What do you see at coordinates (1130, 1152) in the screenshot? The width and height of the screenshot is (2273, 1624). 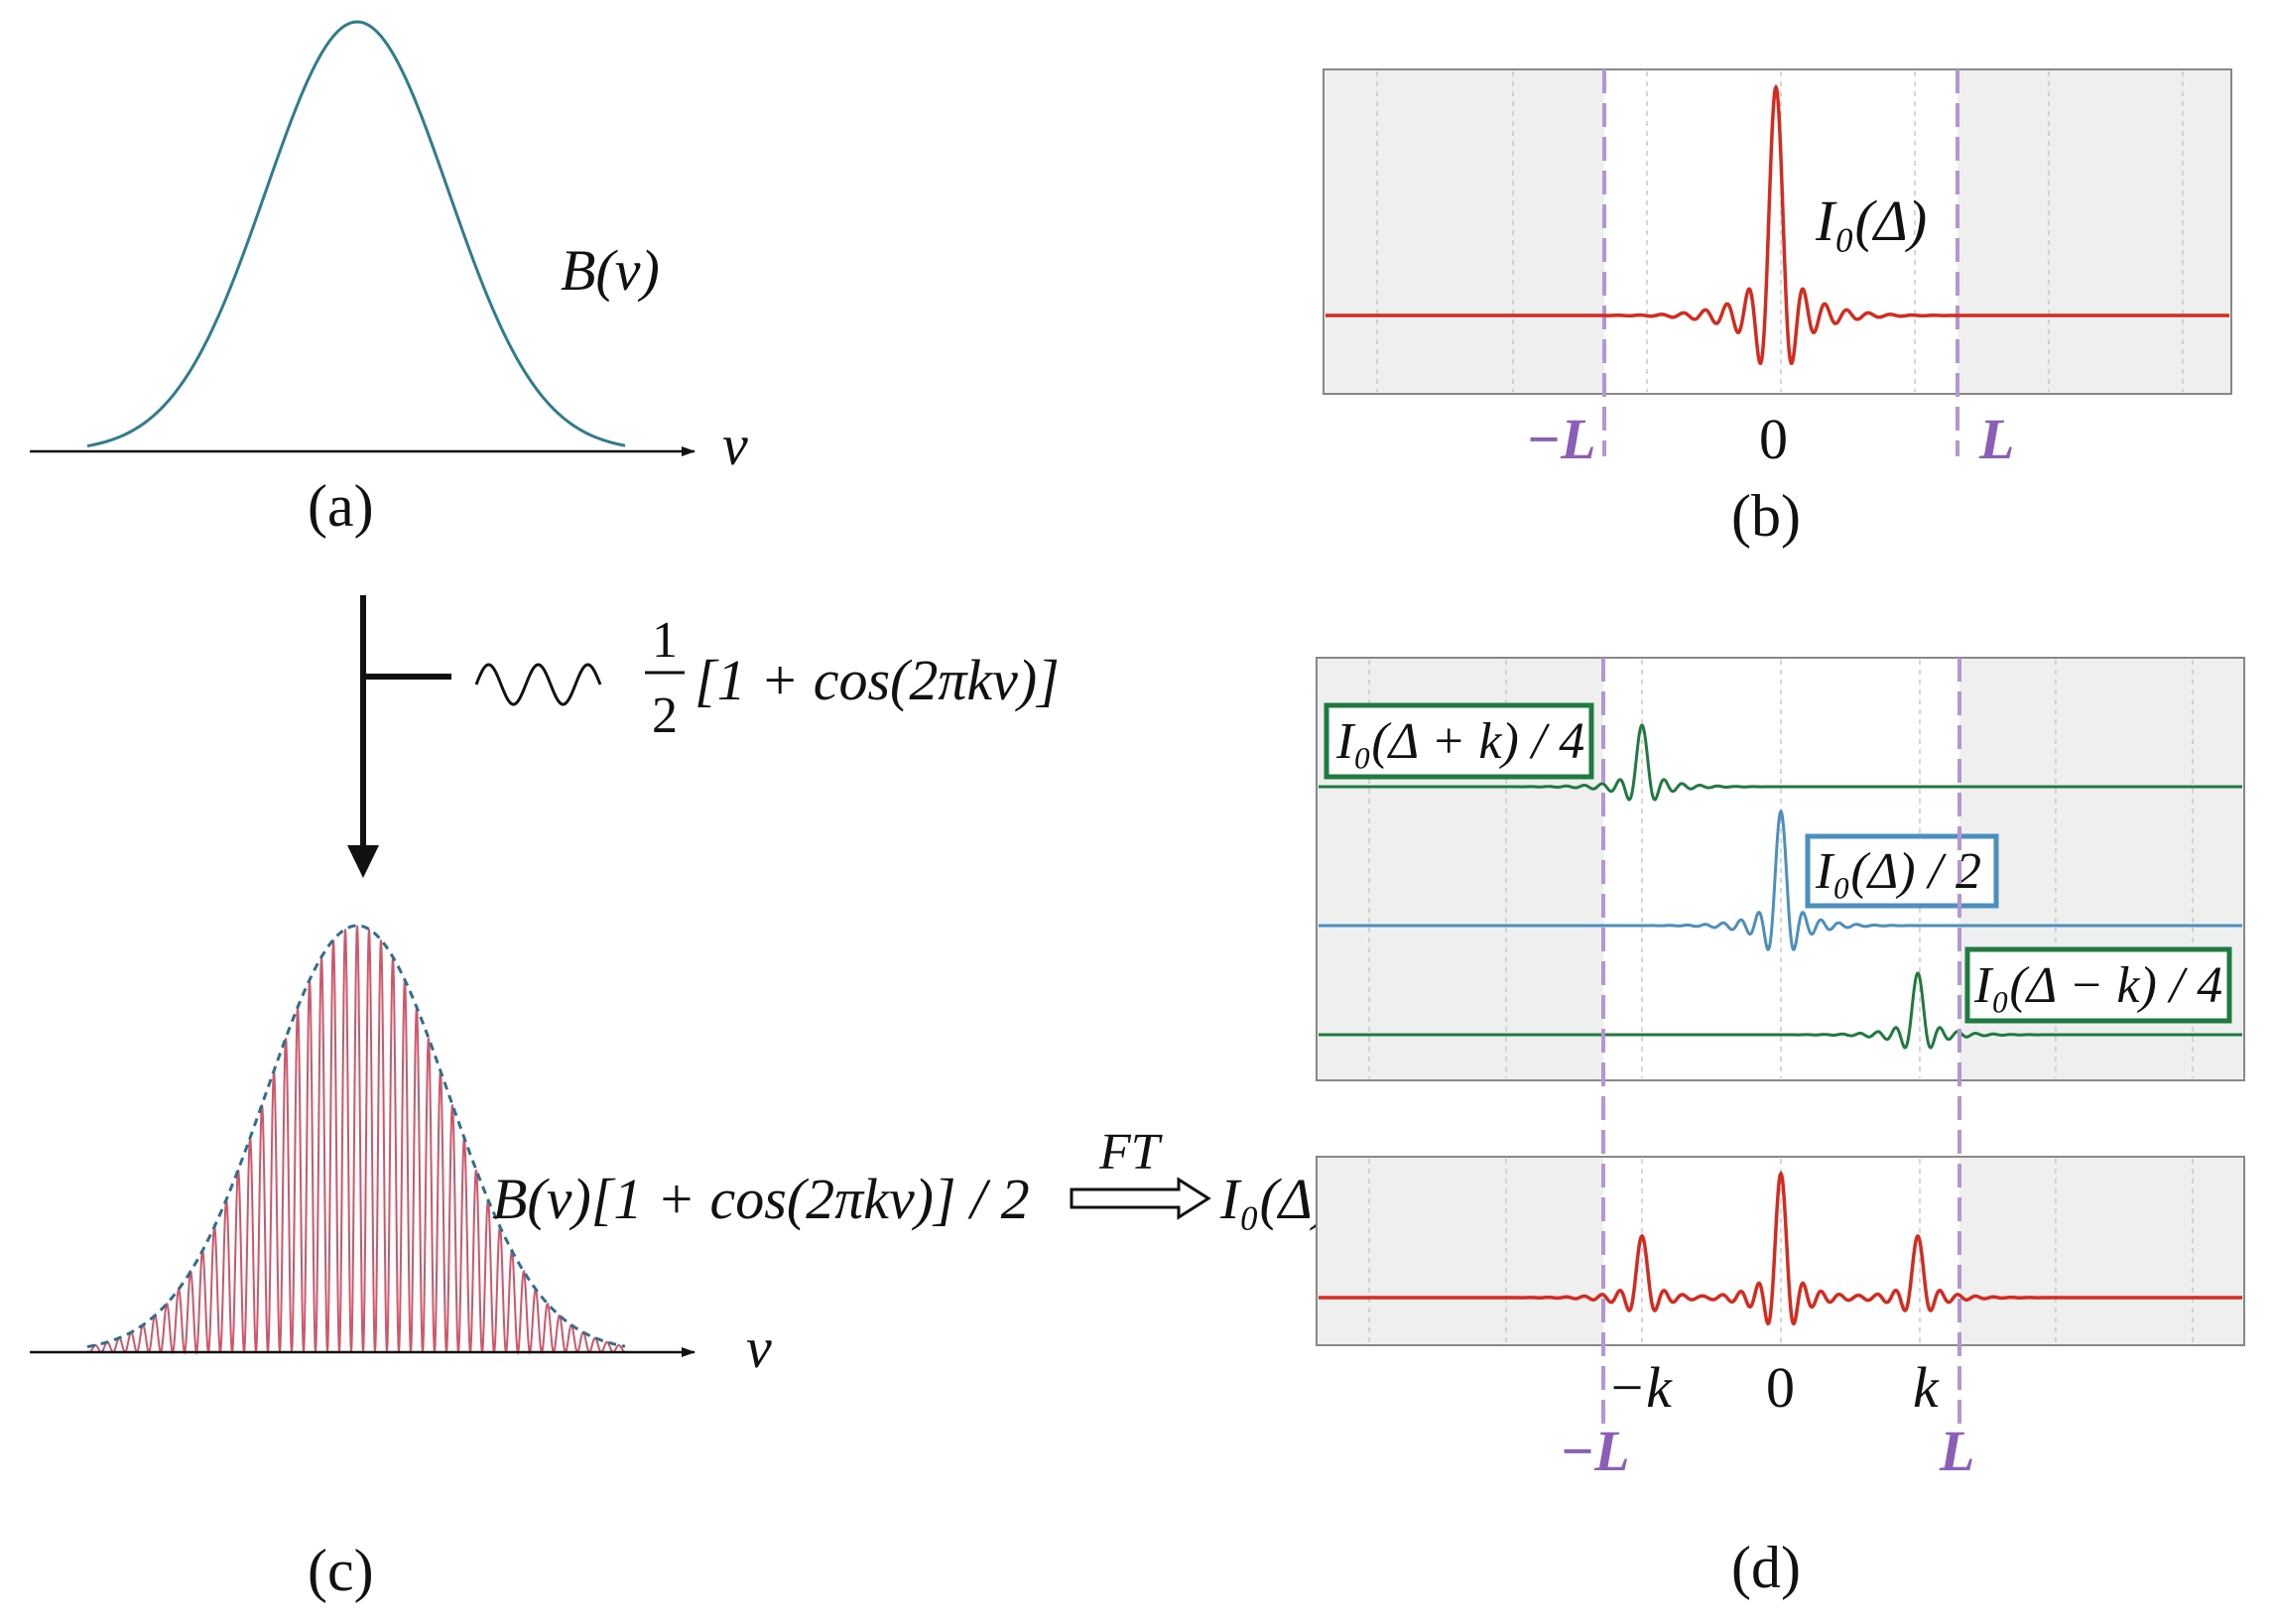 I see `ft-label: FT` at bounding box center [1130, 1152].